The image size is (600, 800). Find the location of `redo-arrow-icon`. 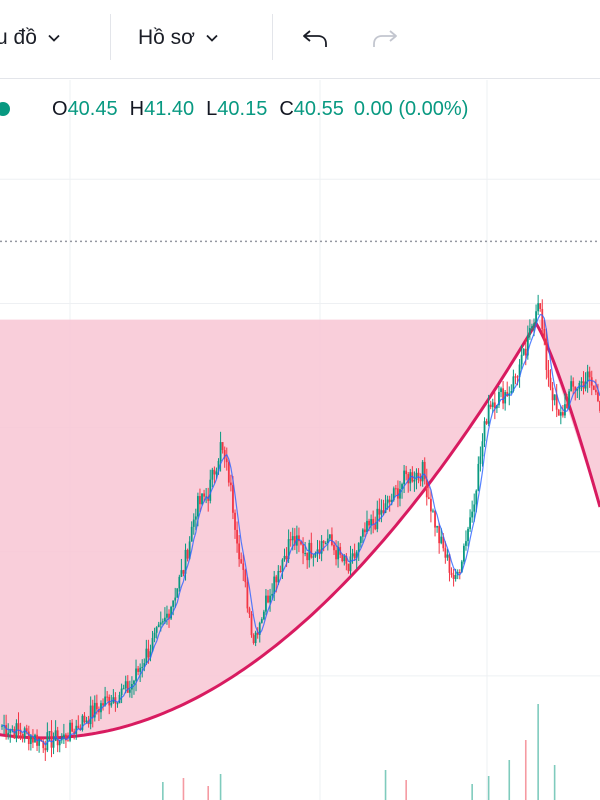

redo-arrow-icon is located at coordinates (385, 38).